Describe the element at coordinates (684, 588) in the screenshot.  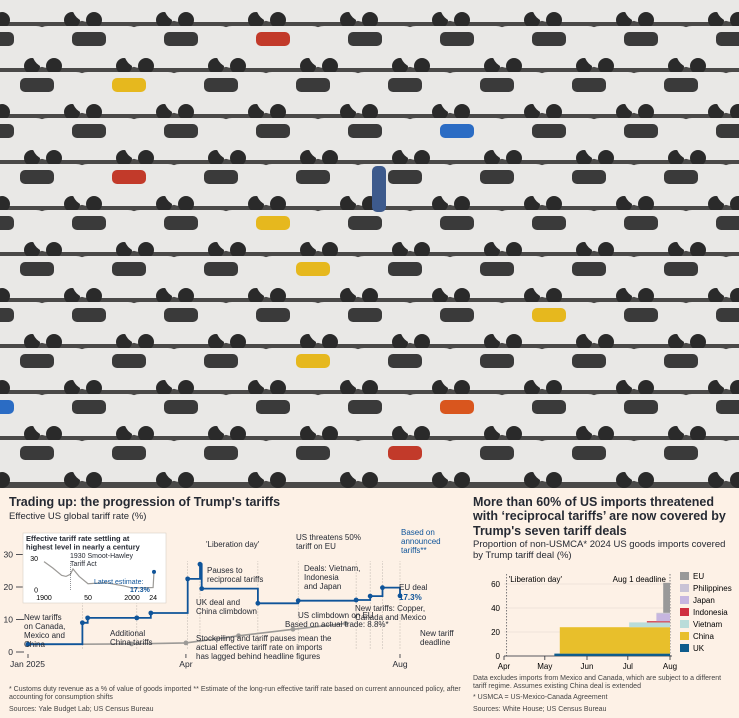
I see `legend-swatch-philippines` at that location.